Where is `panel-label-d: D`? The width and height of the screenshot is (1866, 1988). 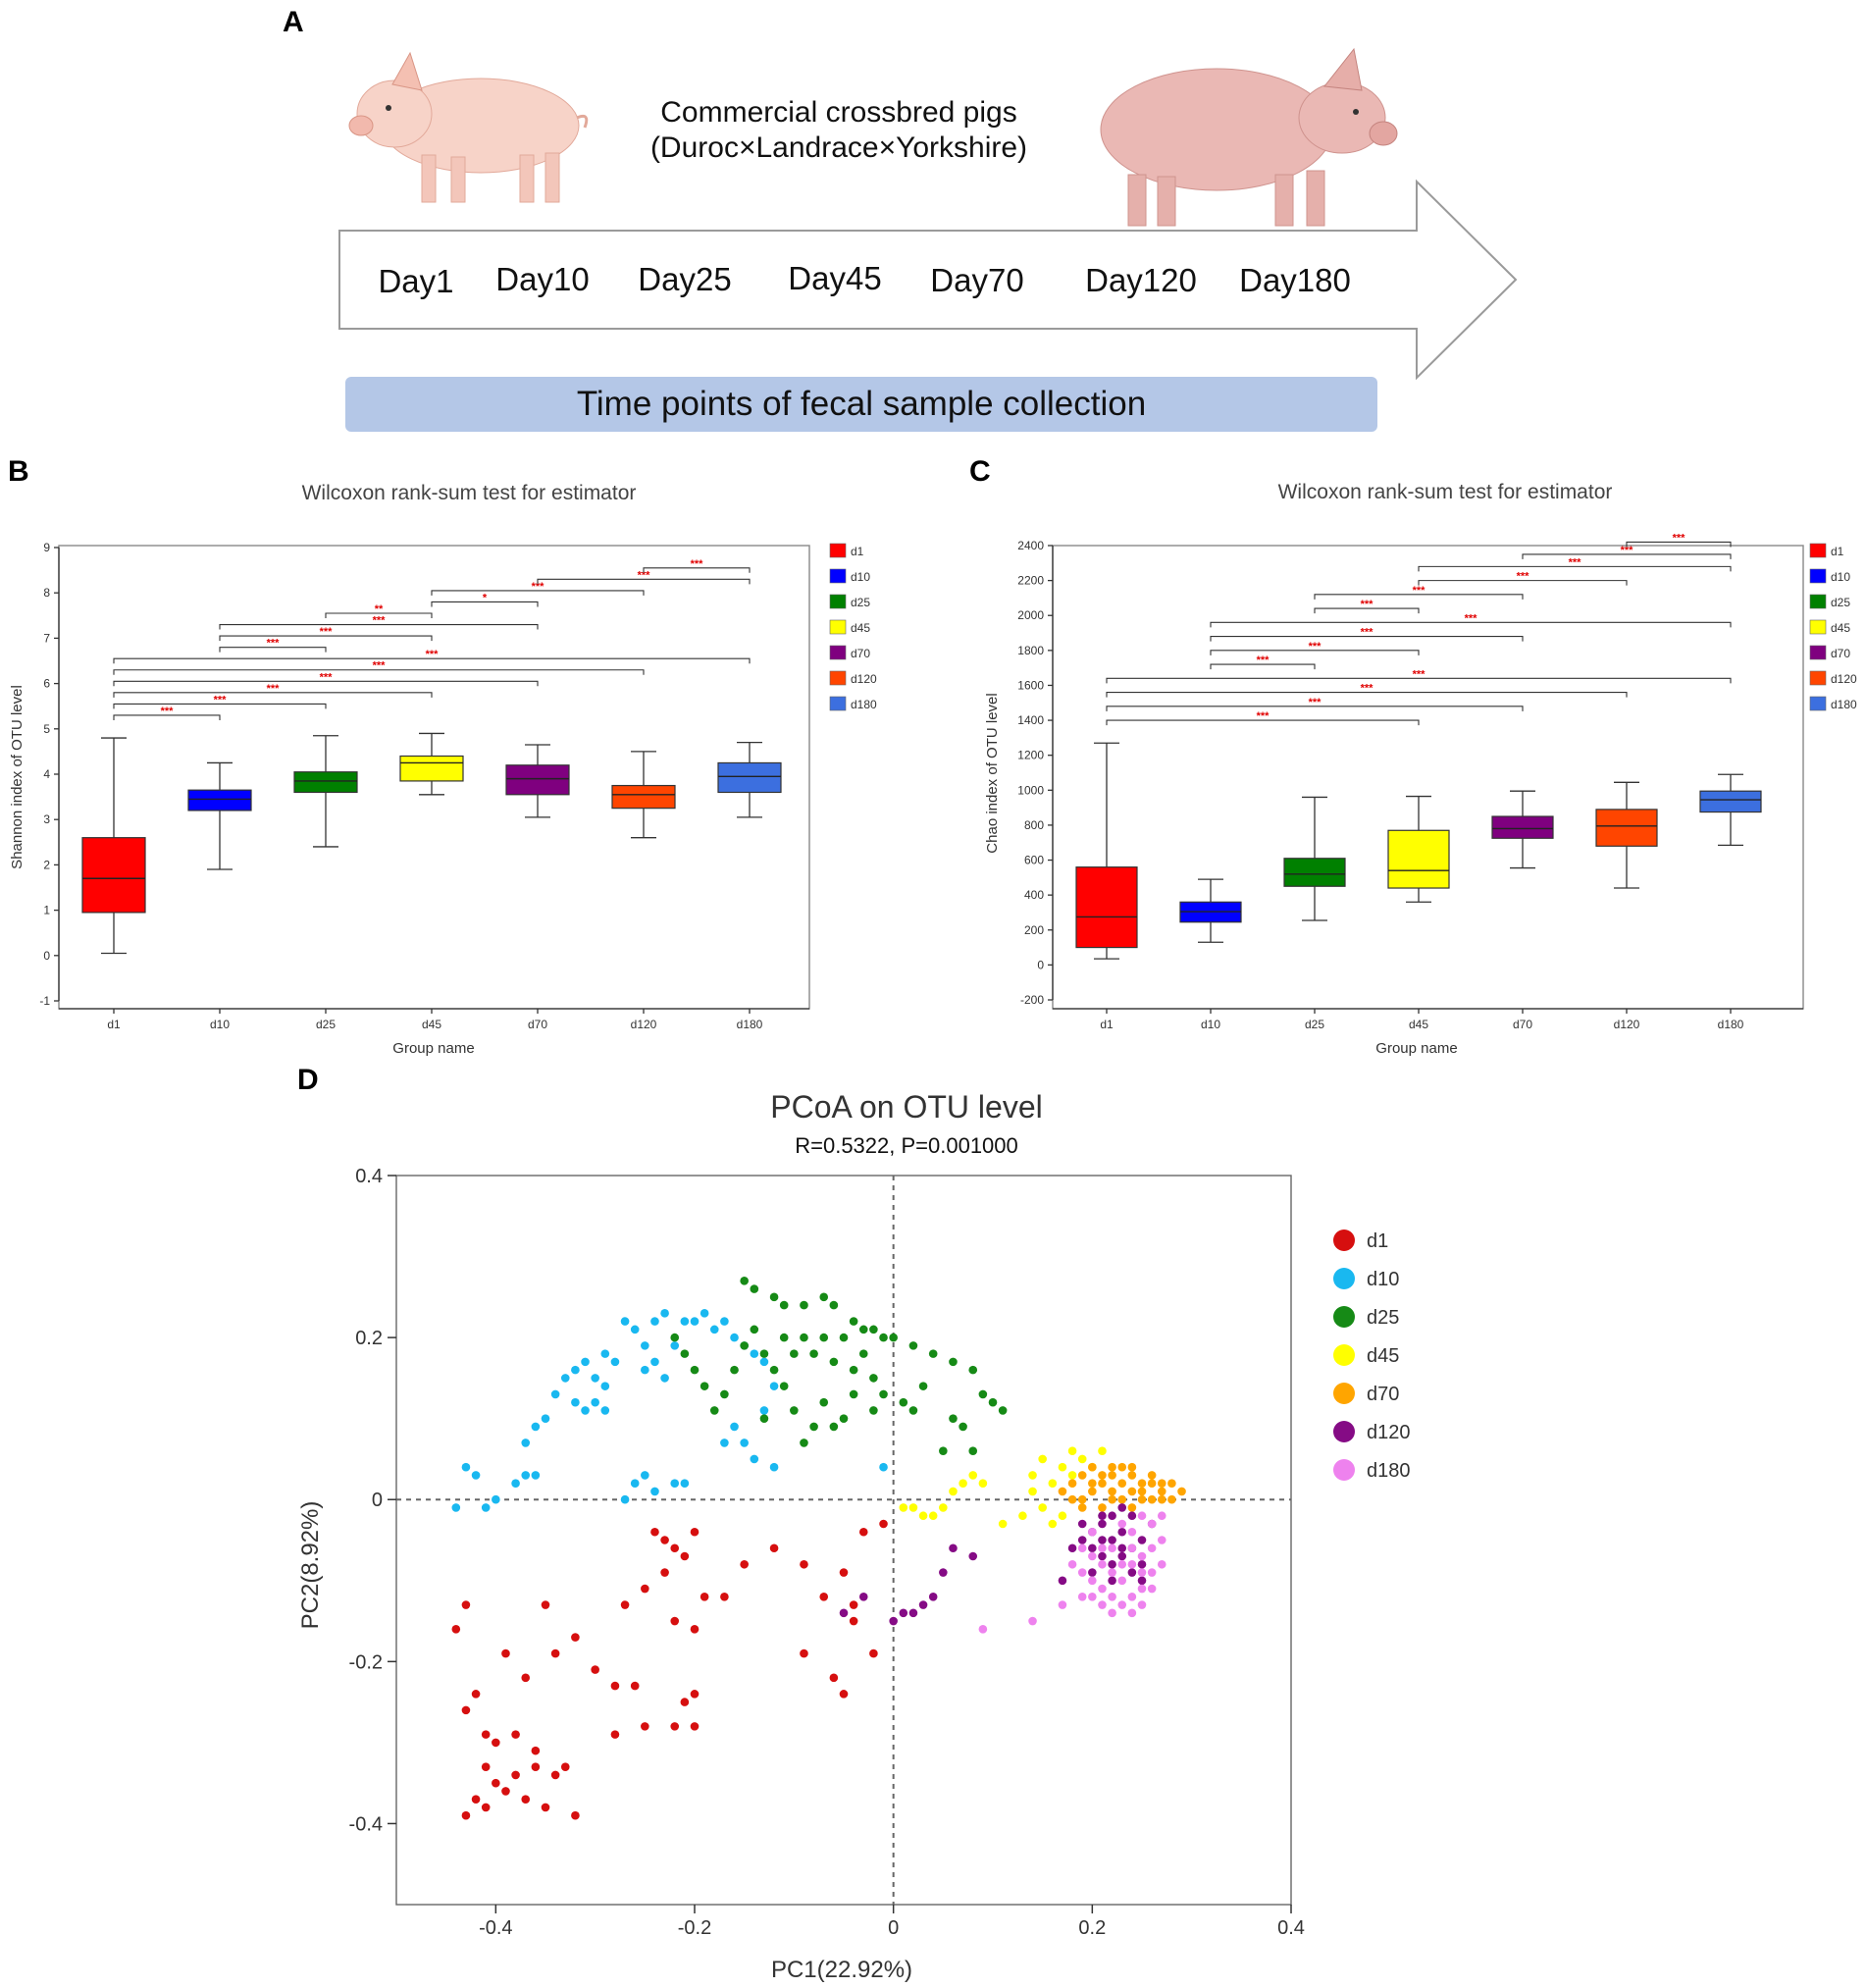 panel-label-d: D is located at coordinates (308, 1080).